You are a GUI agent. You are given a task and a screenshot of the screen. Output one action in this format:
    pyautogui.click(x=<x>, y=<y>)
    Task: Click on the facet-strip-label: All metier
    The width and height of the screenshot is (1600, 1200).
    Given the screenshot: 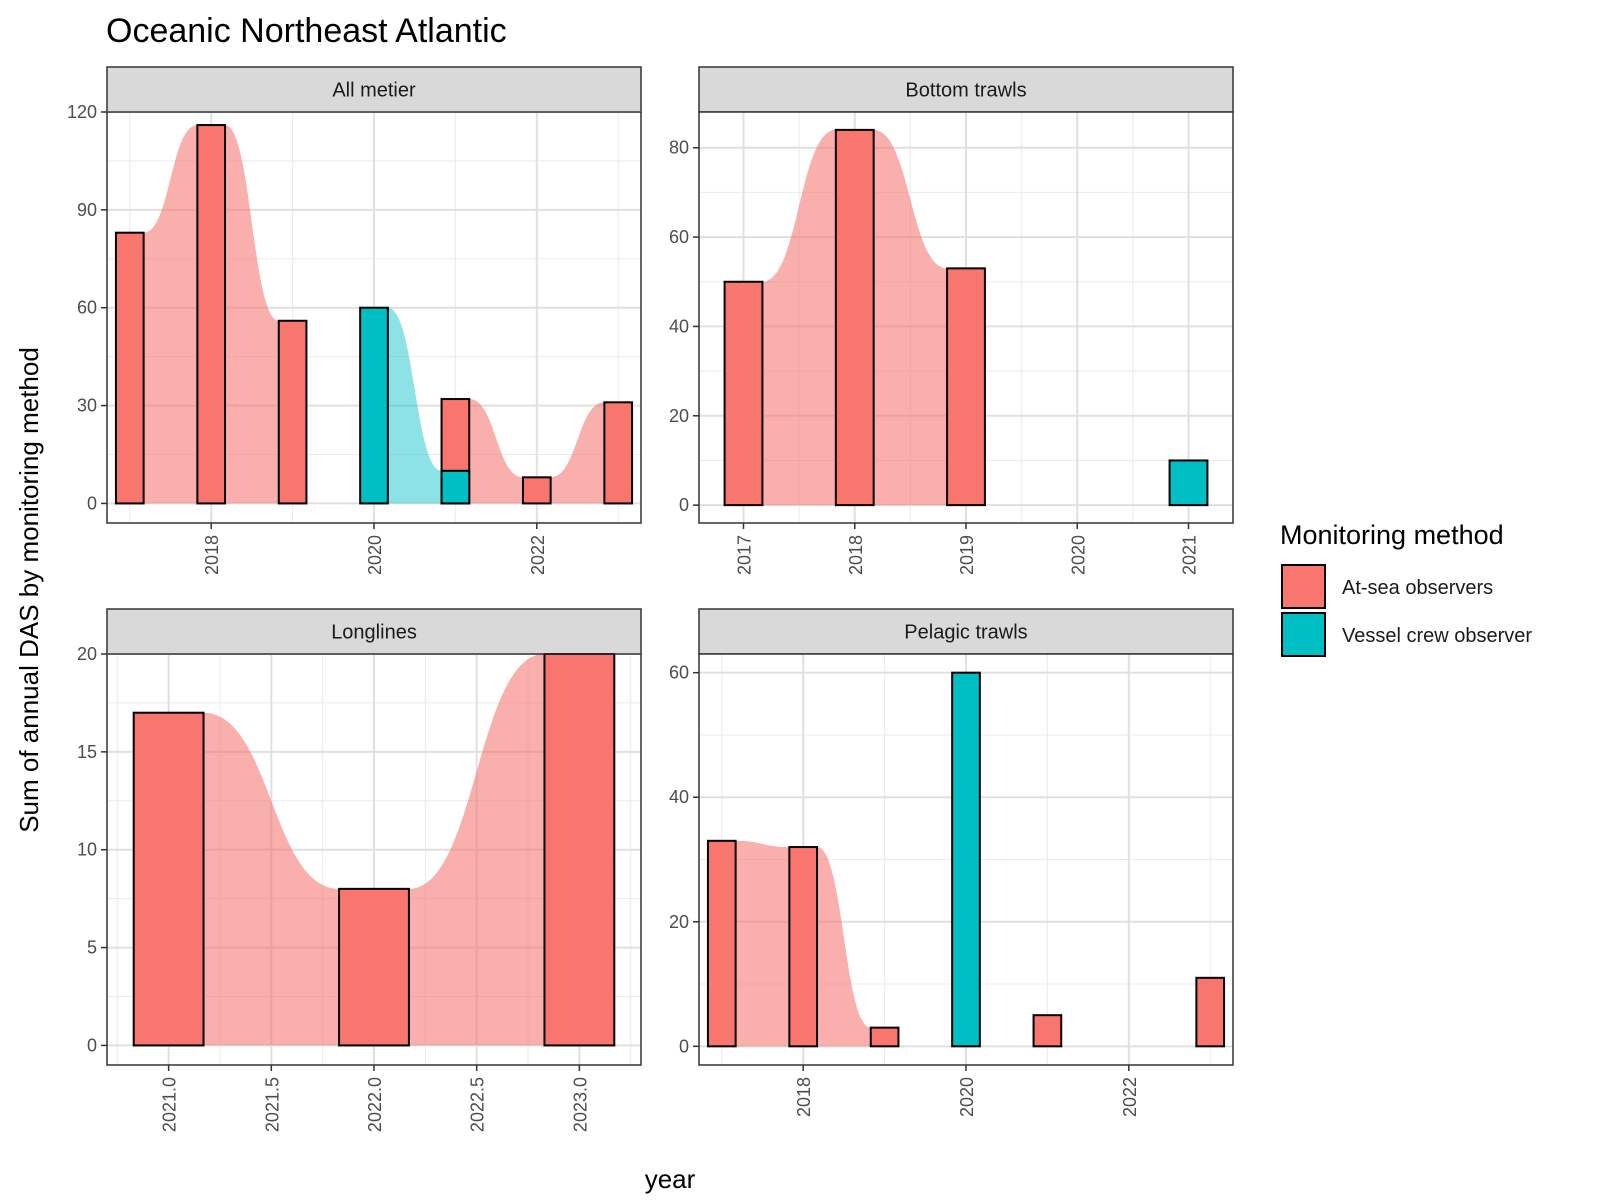 What is the action you would take?
    pyautogui.click(x=374, y=91)
    